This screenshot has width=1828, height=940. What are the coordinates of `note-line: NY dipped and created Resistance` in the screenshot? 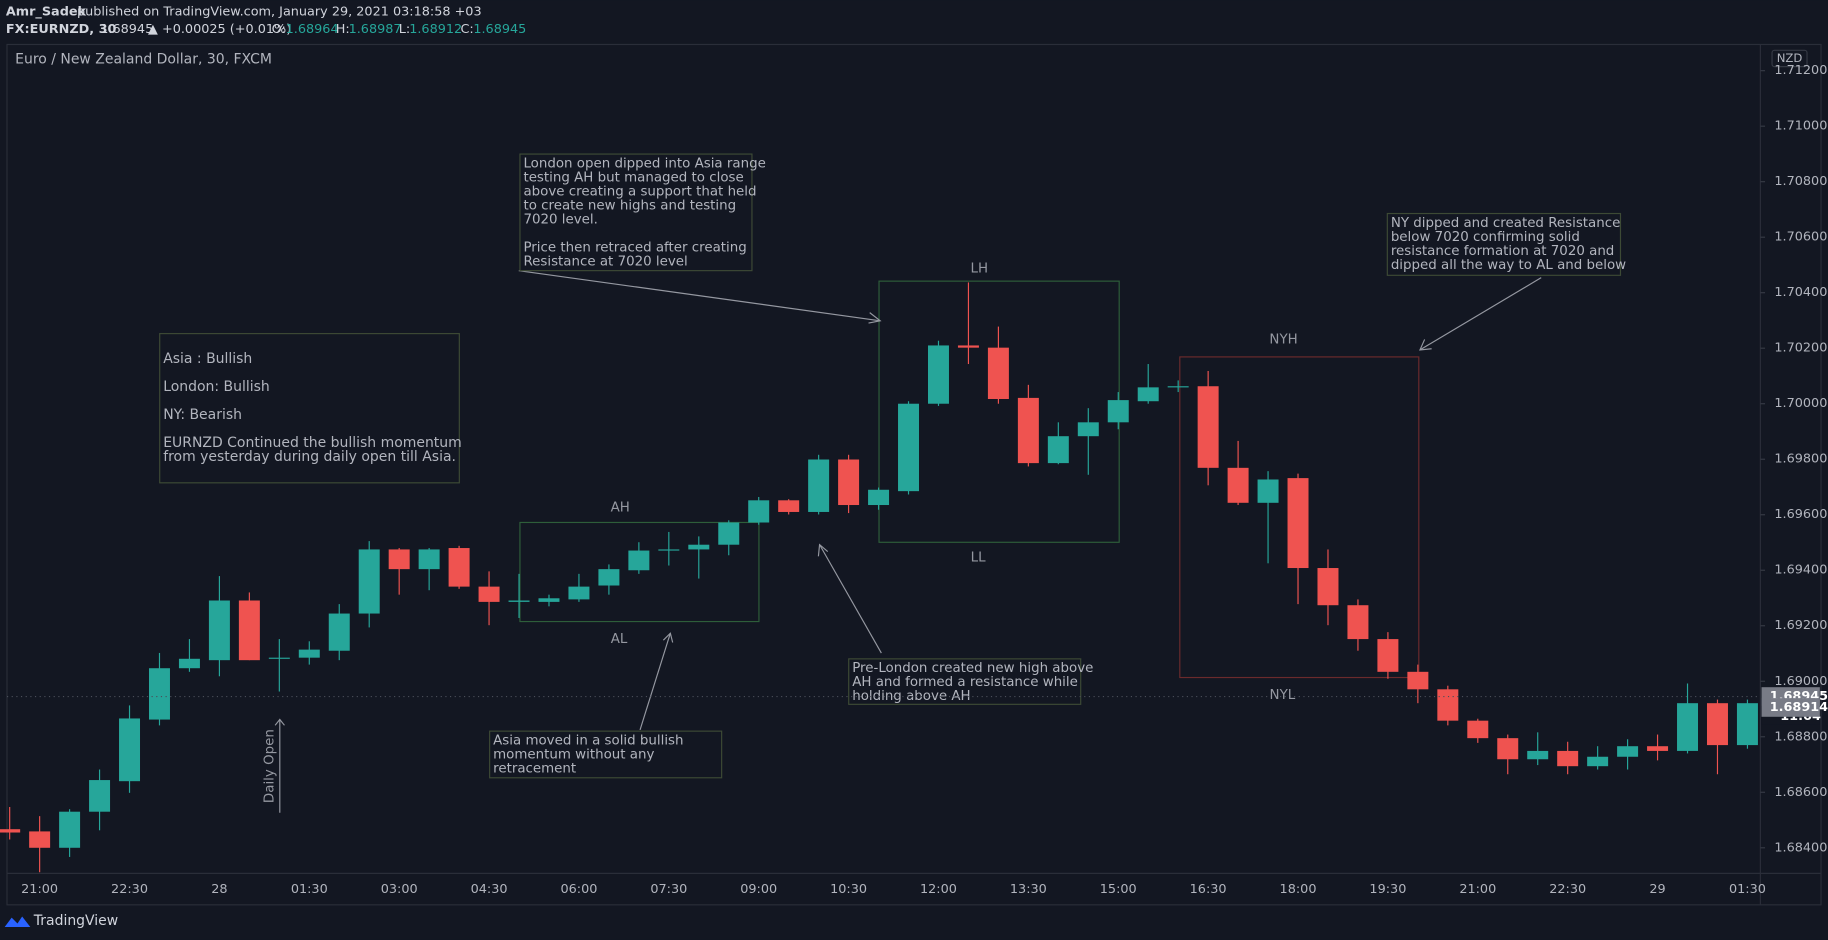 It's located at (1506, 223).